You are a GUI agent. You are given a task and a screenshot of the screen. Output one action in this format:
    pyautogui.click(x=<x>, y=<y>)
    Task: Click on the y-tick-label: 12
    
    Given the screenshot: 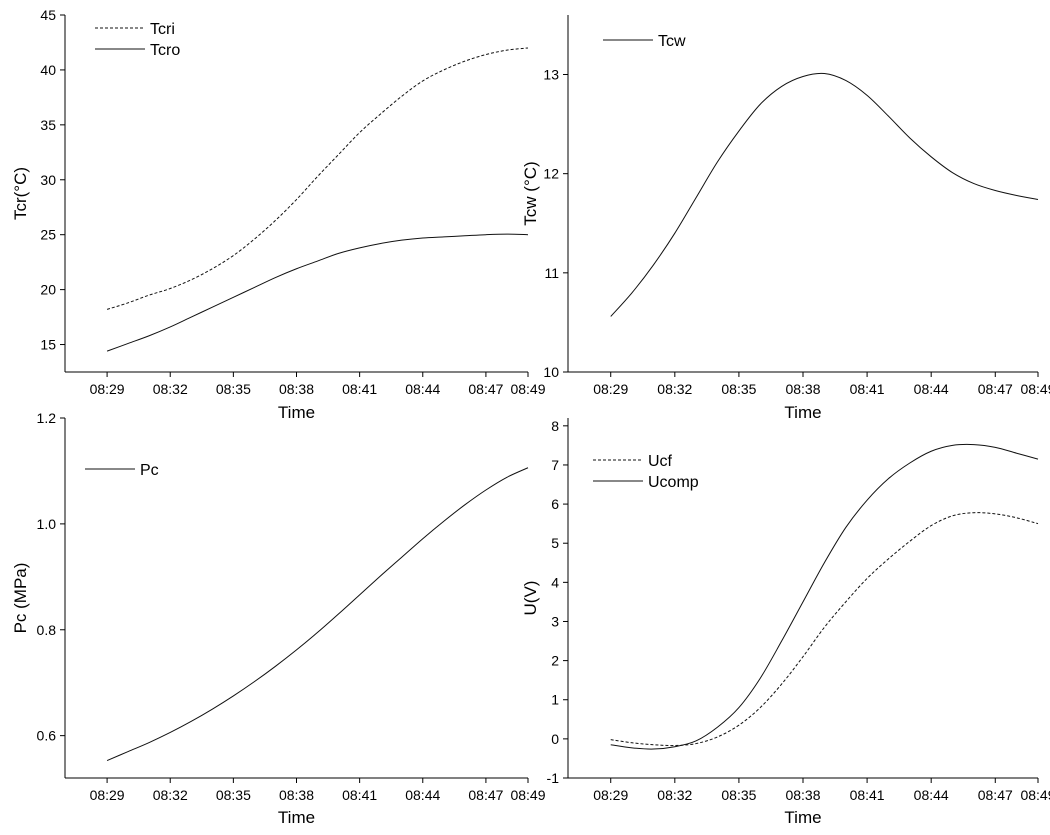 What is the action you would take?
    pyautogui.click(x=551, y=174)
    